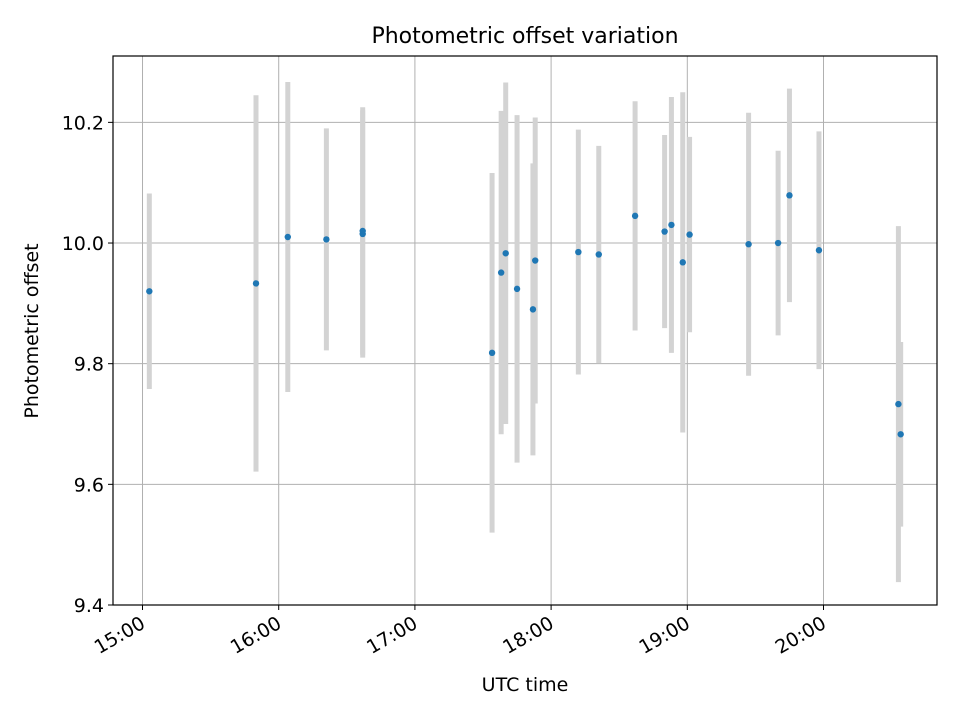 This screenshot has height=720, width=960. I want to click on y-axis-ticks: 9.4 9.6 9.8 10.0 10.2, so click(87, 364).